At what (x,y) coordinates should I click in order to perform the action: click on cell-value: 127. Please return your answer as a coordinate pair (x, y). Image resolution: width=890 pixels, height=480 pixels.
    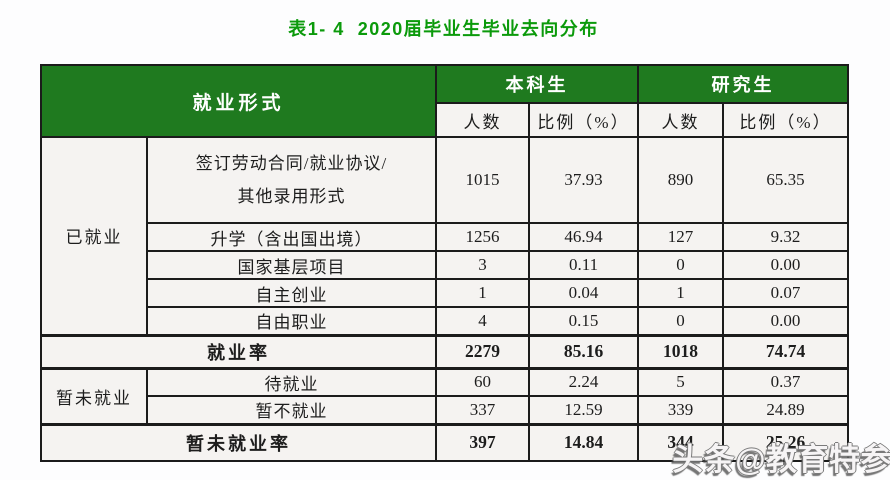
    Looking at the image, I should click on (681, 237).